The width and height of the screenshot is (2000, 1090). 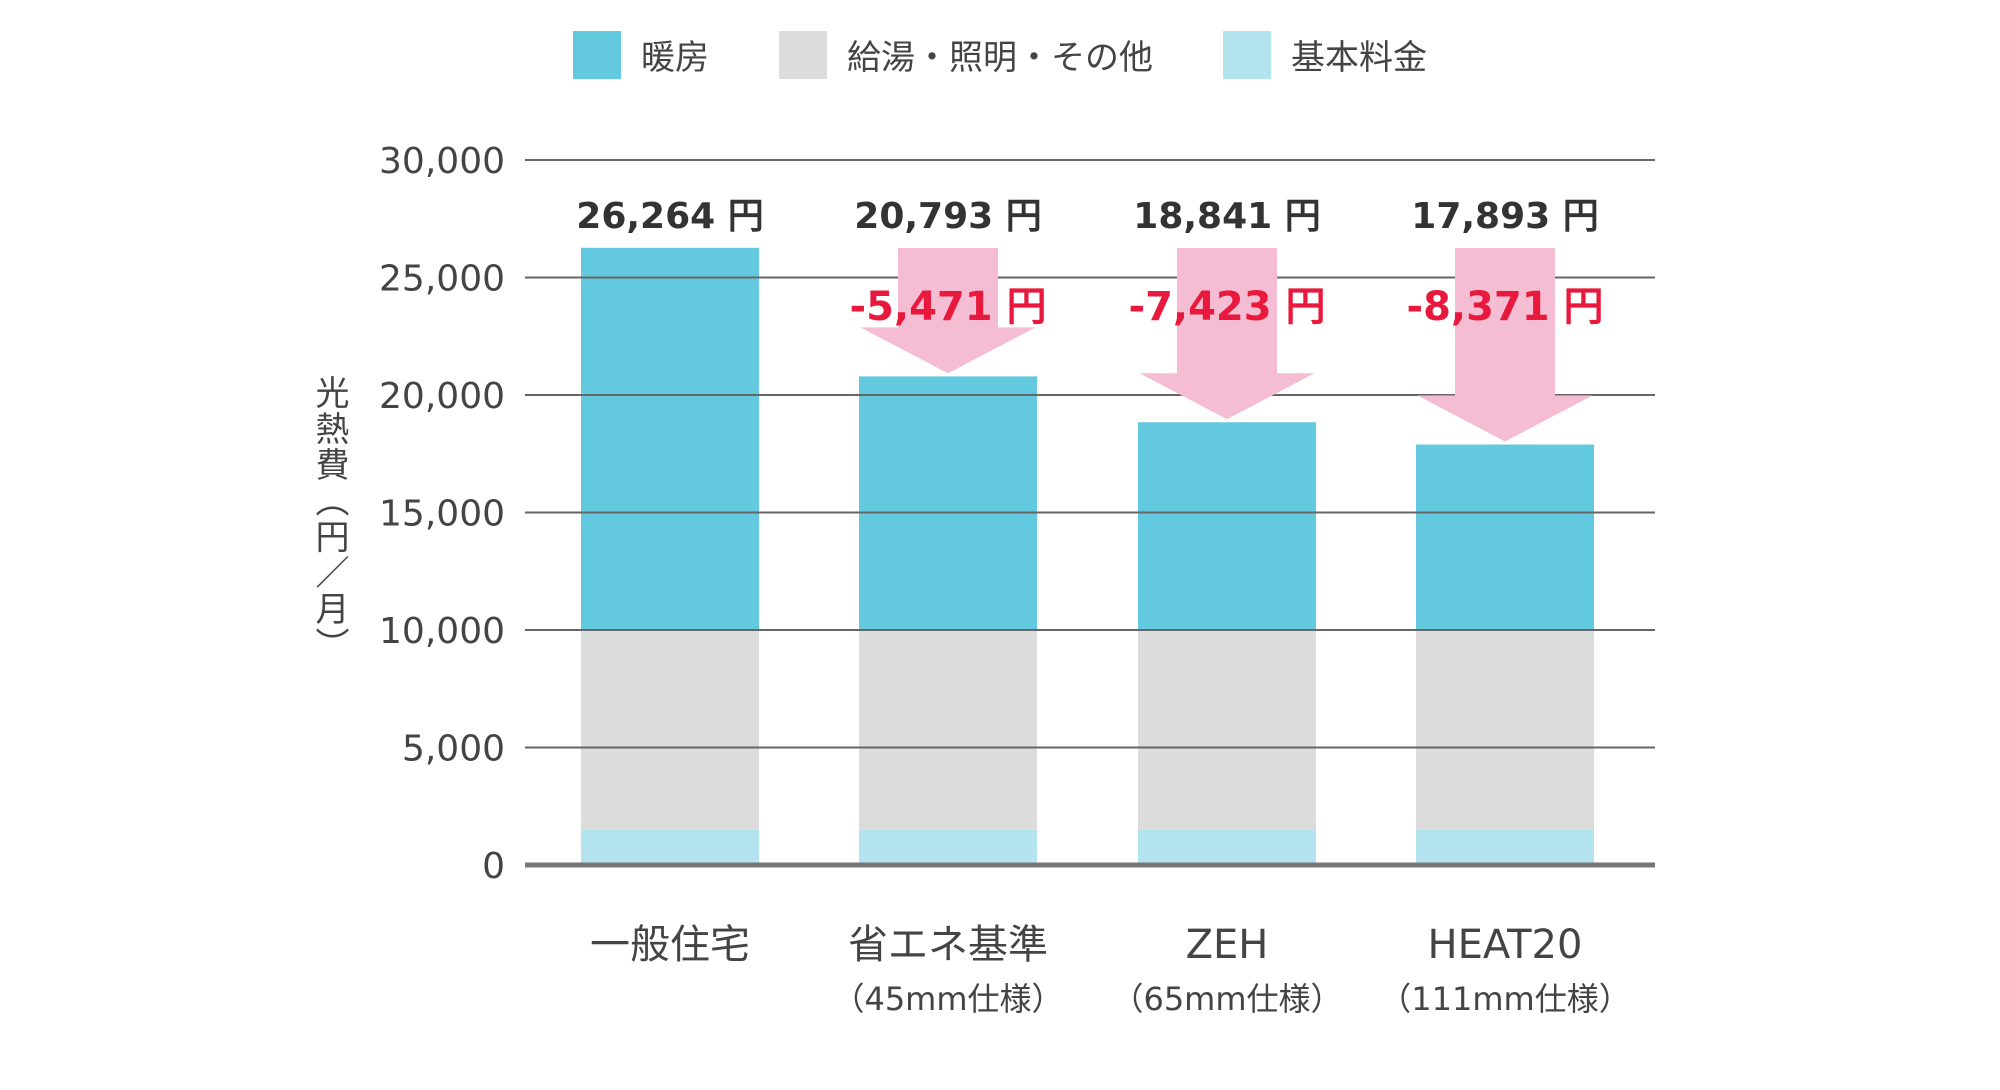 What do you see at coordinates (1505, 945) in the screenshot?
I see `category-label-3: HEAT20` at bounding box center [1505, 945].